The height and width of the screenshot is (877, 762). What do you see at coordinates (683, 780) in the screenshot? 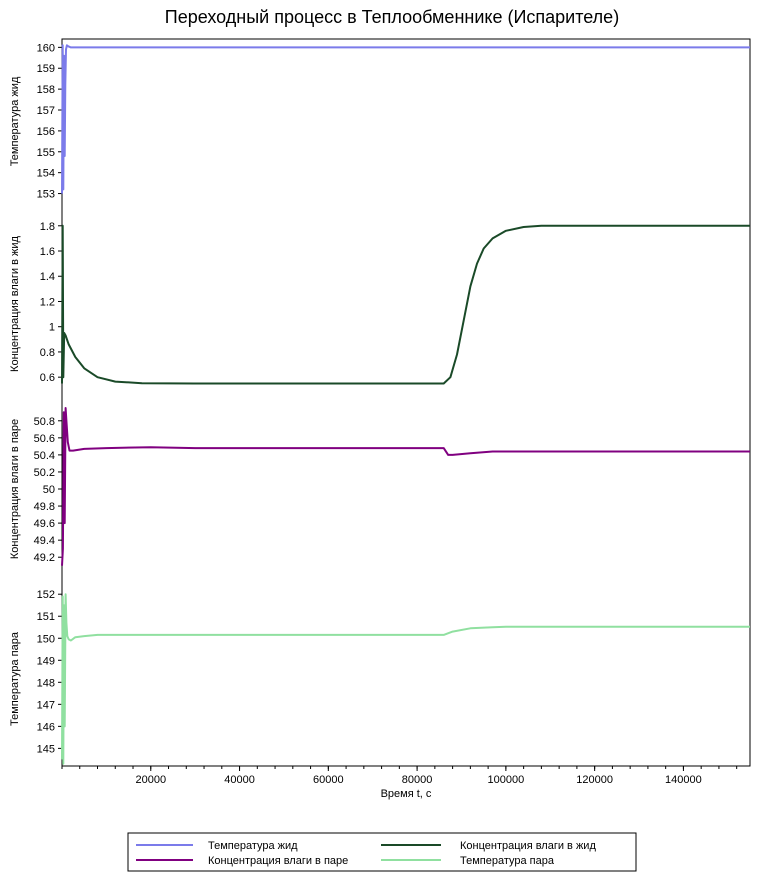
I see `x-tick-label-6: 140000` at bounding box center [683, 780].